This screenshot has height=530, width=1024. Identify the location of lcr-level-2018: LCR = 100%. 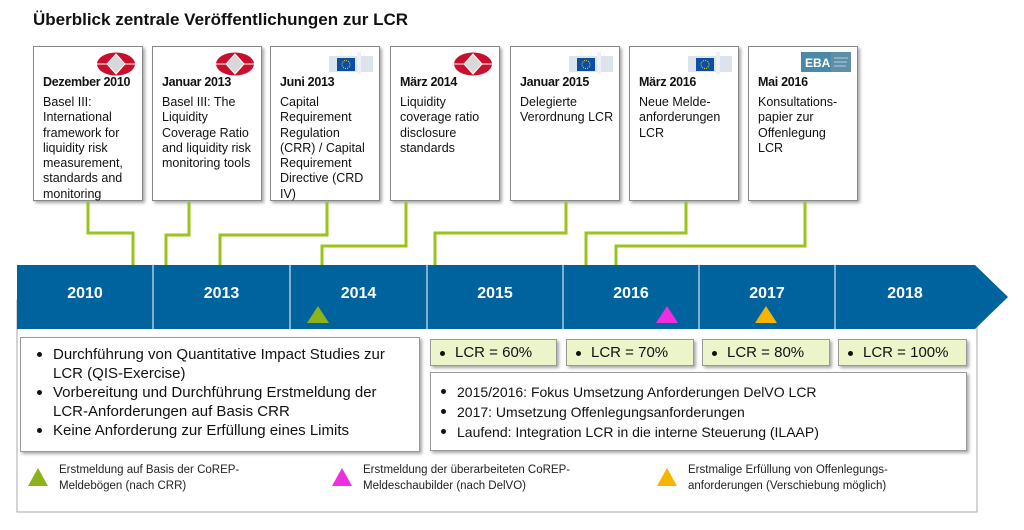
(902, 352).